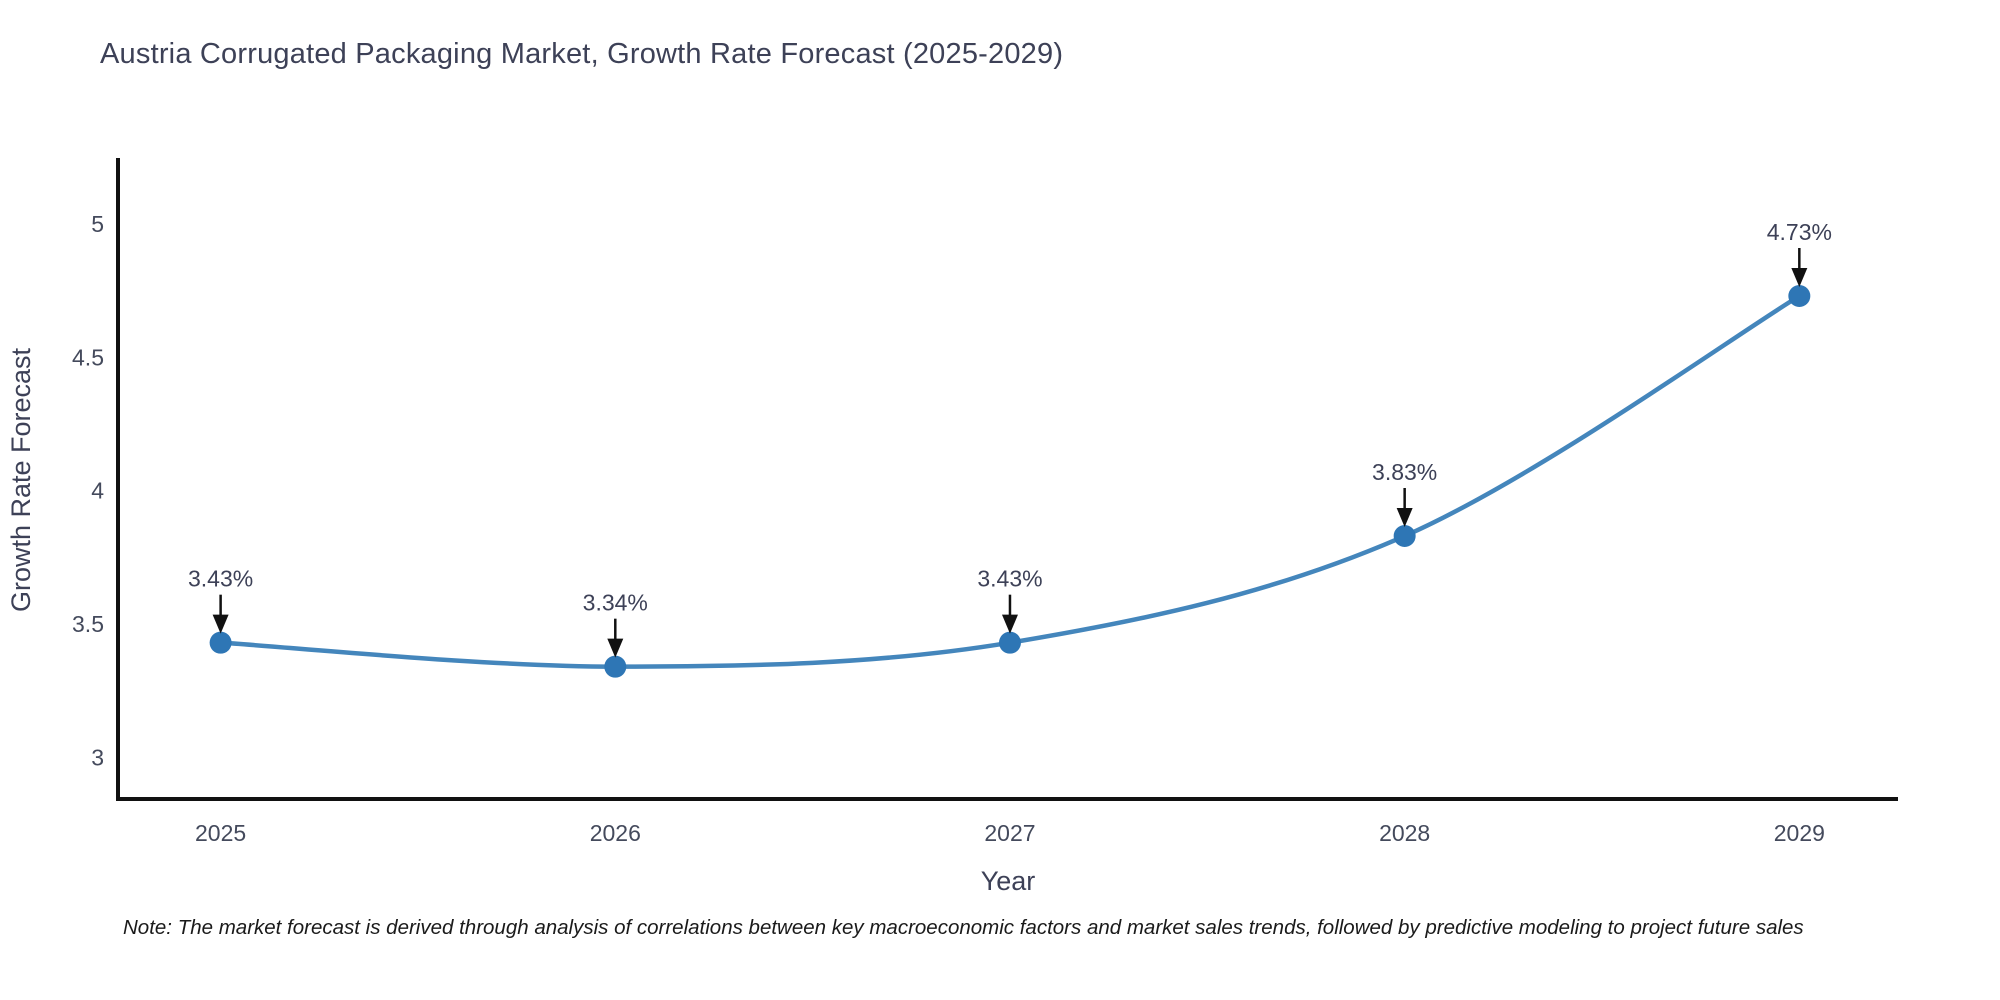  I want to click on x-tick-label: 2027, so click(1009, 833).